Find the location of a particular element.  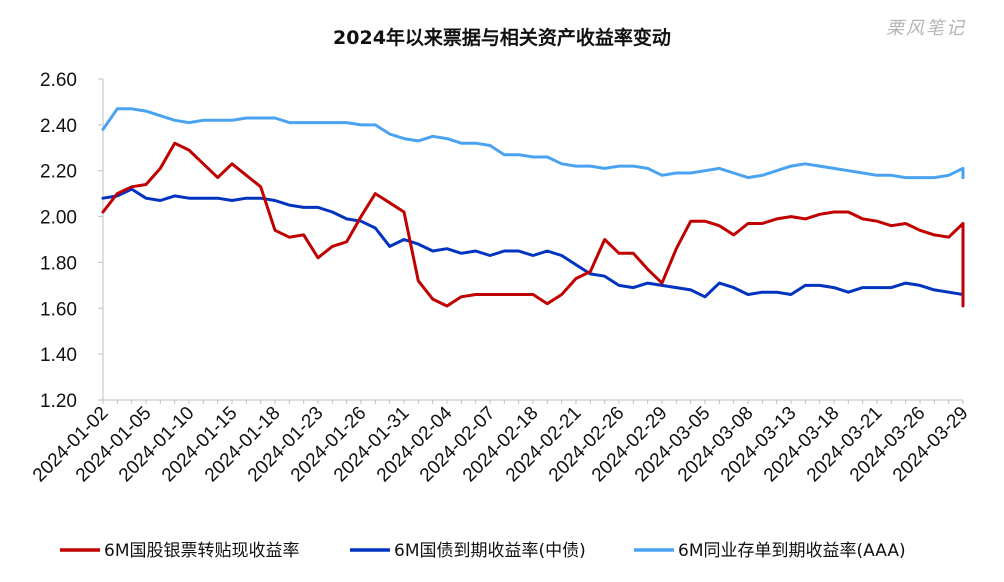

legend-item-bill-rate: 6M国股银票转贴现收益率 is located at coordinates (179, 551).